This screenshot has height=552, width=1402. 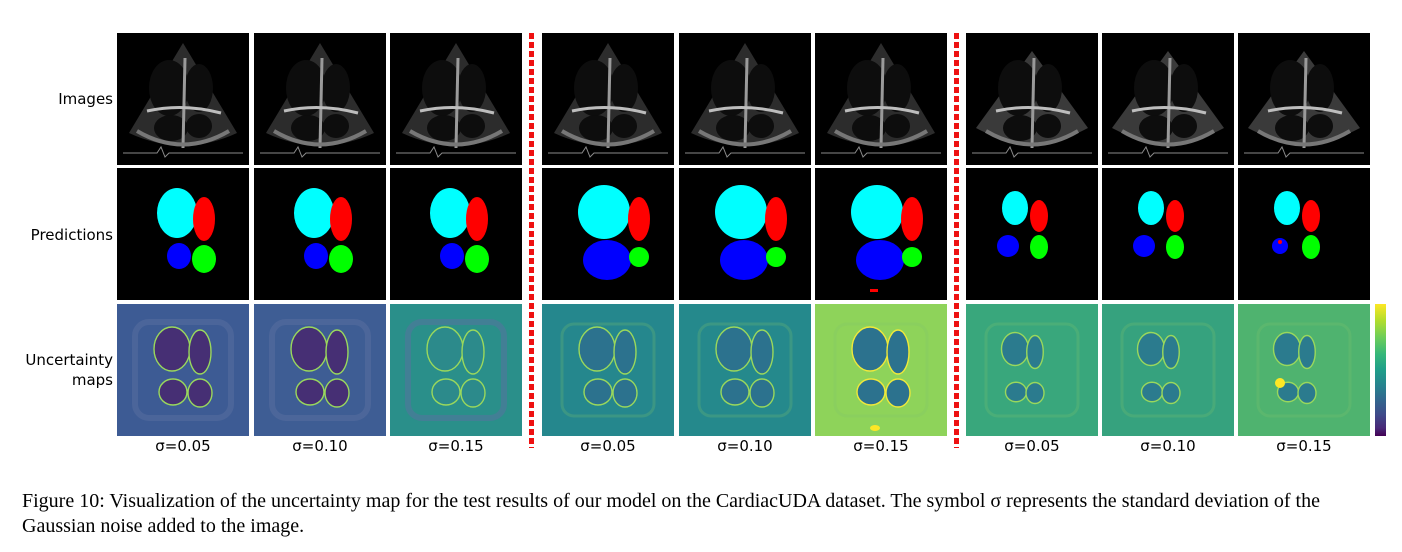 What do you see at coordinates (71, 235) in the screenshot?
I see `row-label-predictions: Predictions` at bounding box center [71, 235].